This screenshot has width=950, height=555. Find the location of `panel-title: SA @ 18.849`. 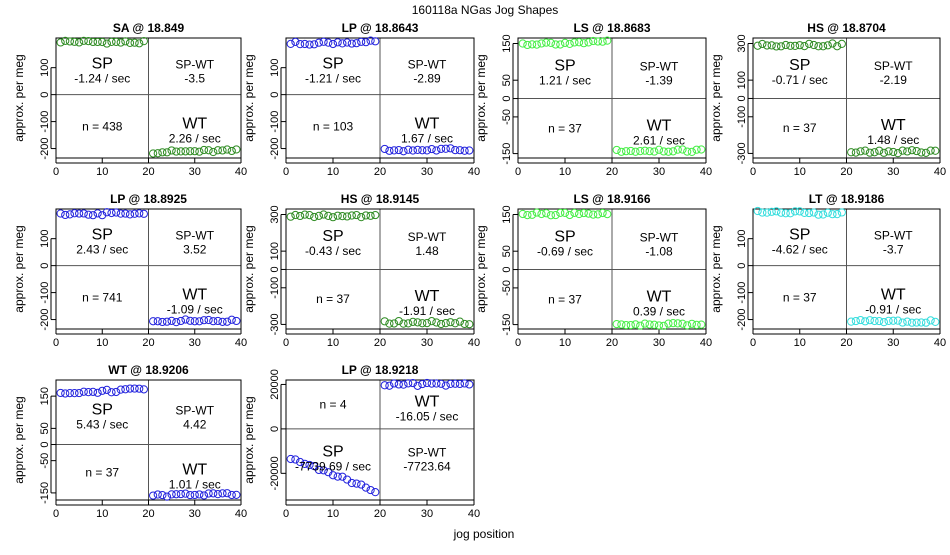

panel-title: SA @ 18.849 is located at coordinates (149, 28).